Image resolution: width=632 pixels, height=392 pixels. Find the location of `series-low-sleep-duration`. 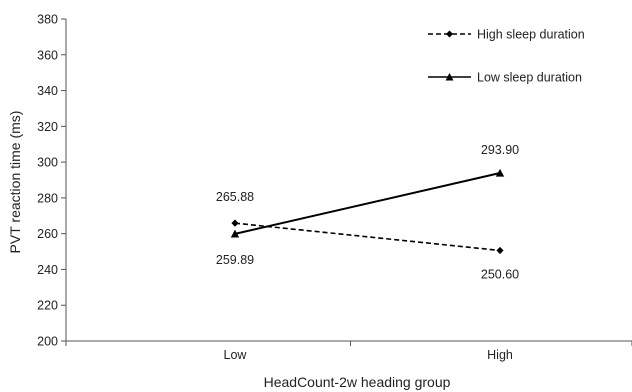

series-low-sleep-duration is located at coordinates (367, 203).